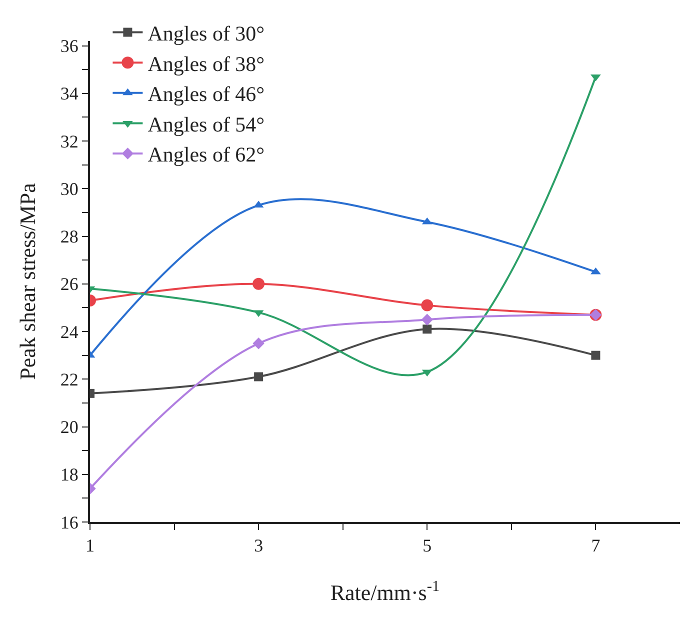  I want to click on y-tick-label: 16, so click(69, 522).